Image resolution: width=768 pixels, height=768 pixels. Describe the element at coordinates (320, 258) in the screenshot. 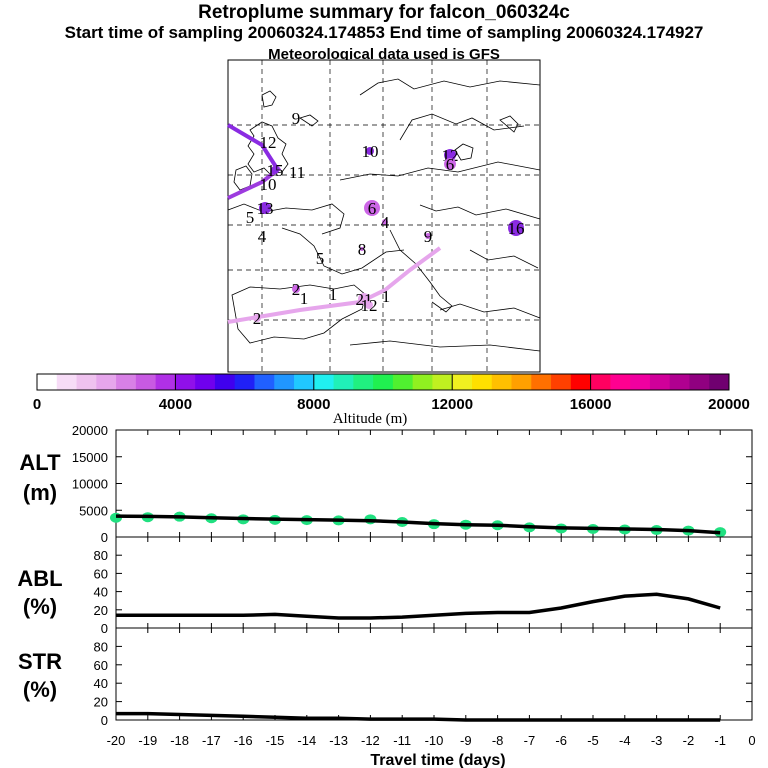

I see `marker-label: 5` at that location.